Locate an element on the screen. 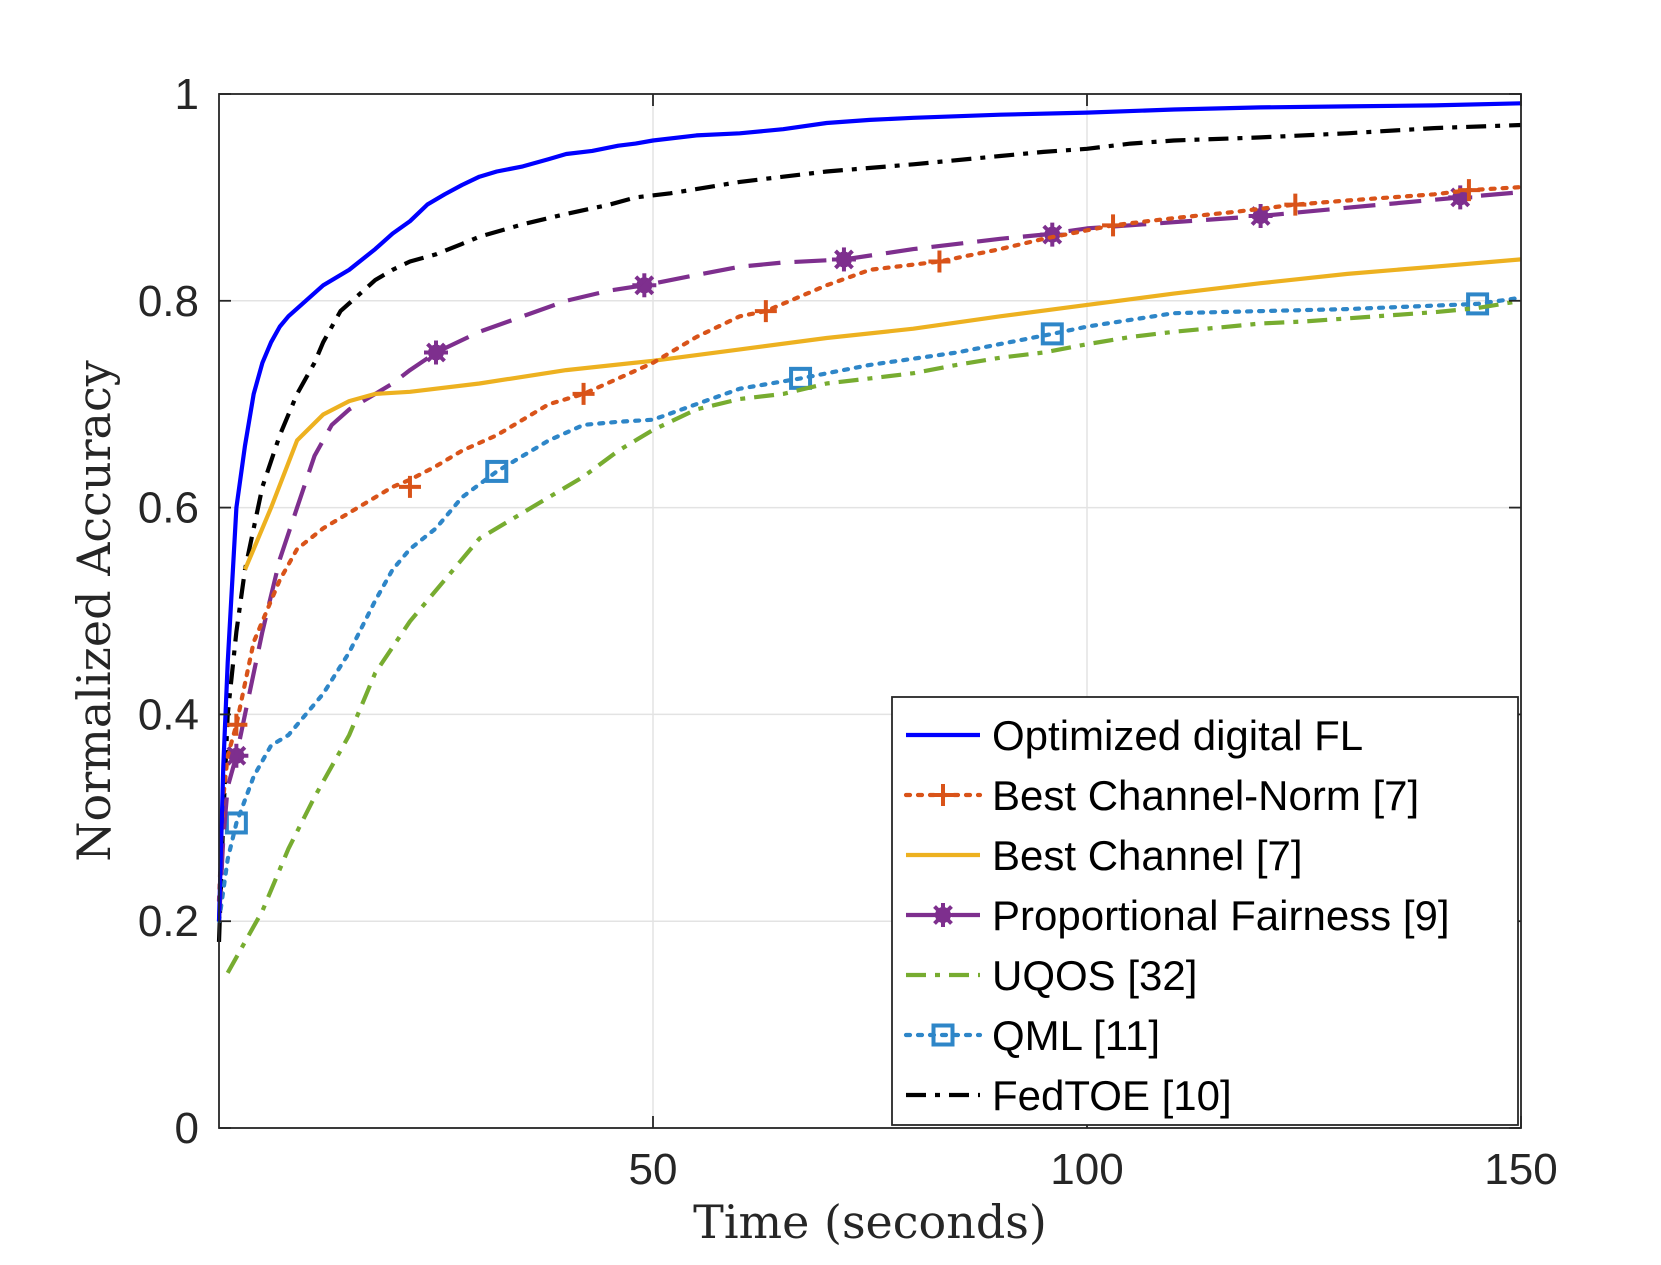  legend-entry-uqos-32: UQOS [32] is located at coordinates (1051, 975).